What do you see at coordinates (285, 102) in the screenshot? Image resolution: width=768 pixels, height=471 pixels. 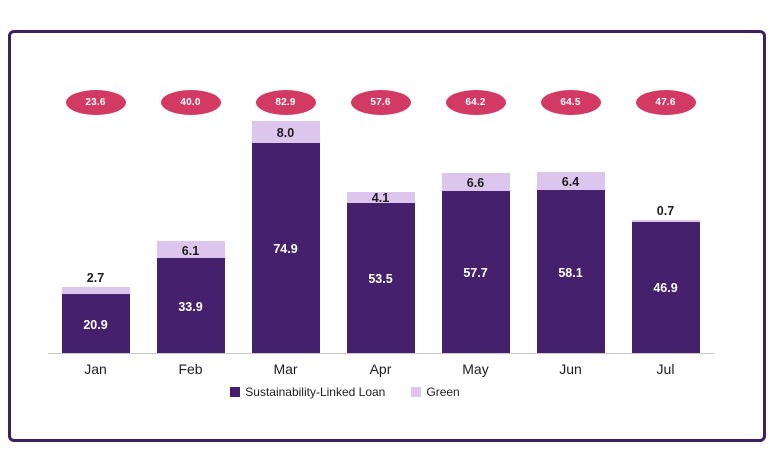 I see `total-badge: 82.9` at bounding box center [285, 102].